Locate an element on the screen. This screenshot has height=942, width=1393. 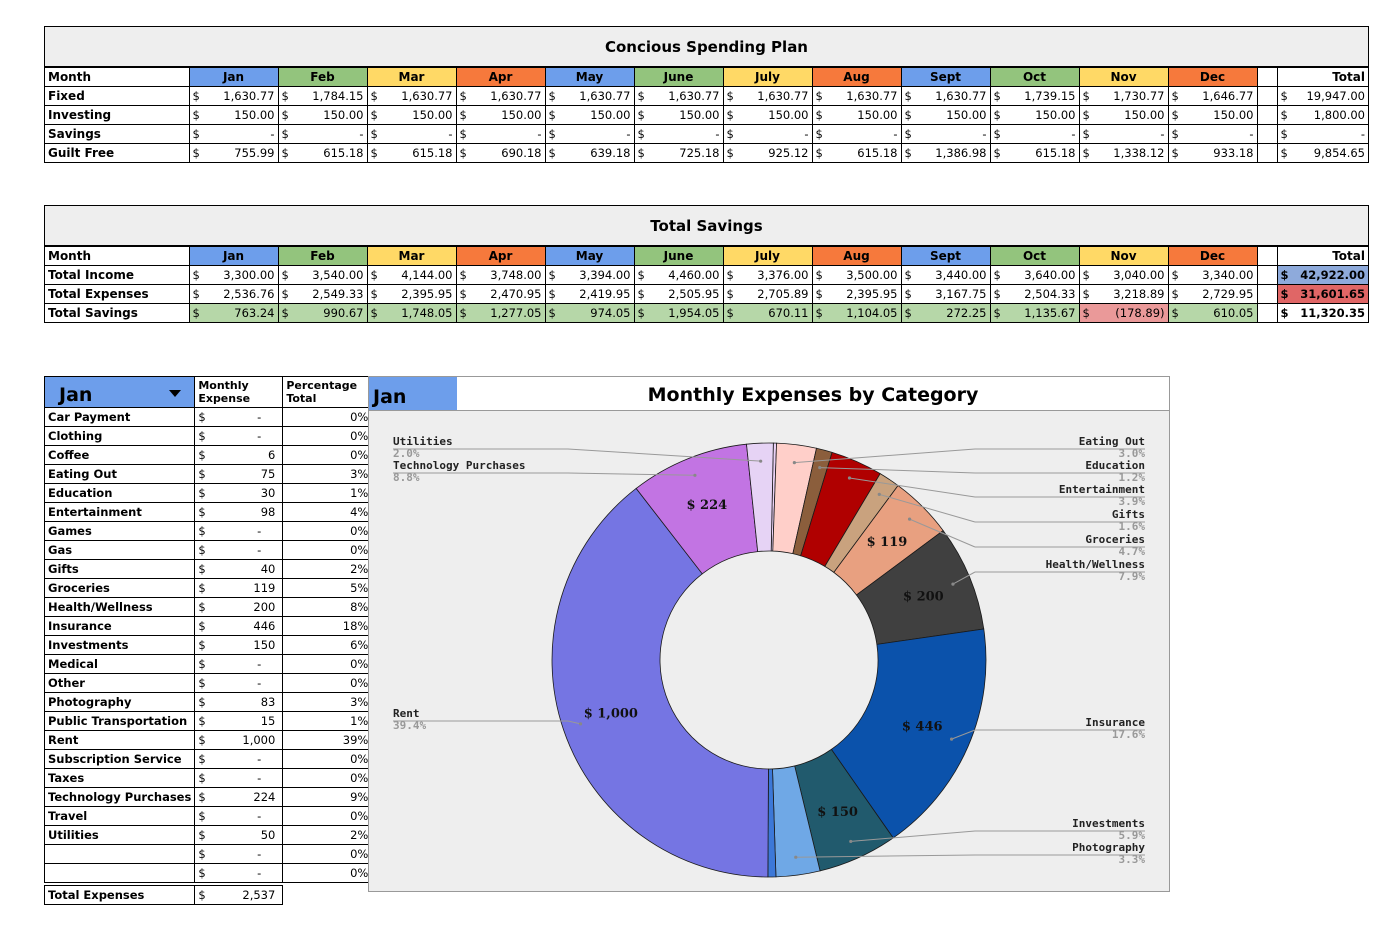
value-cell: $974.05 is located at coordinates (589, 312).